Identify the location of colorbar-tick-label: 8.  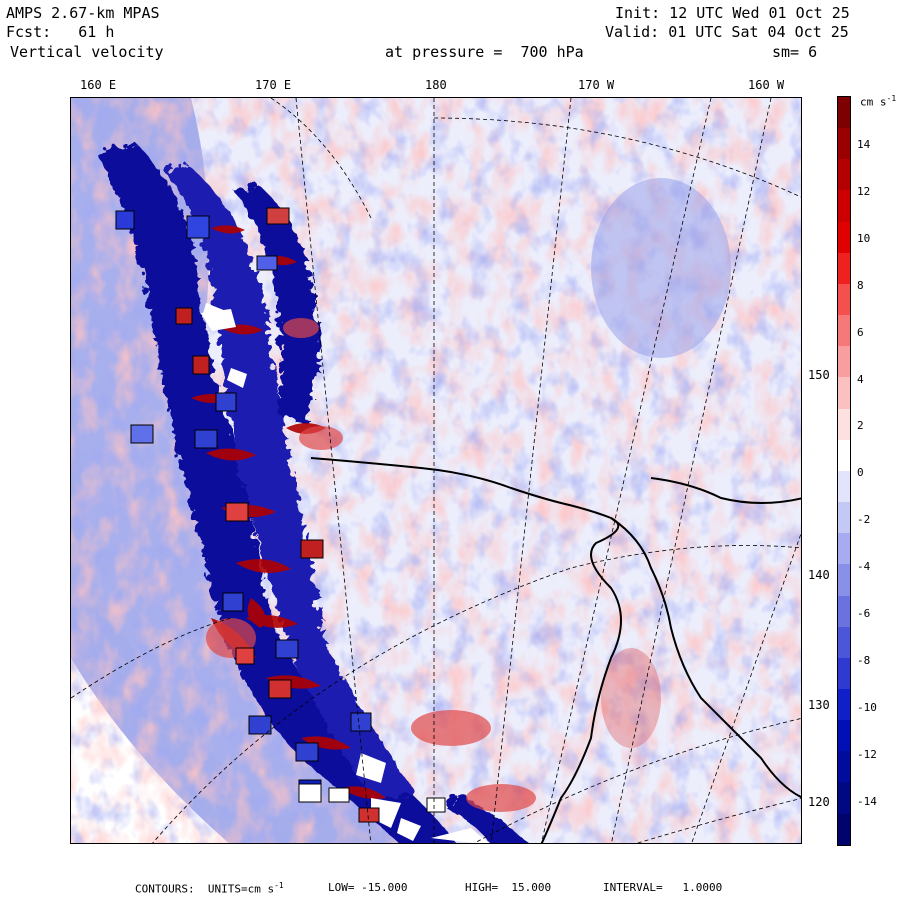
(860, 285).